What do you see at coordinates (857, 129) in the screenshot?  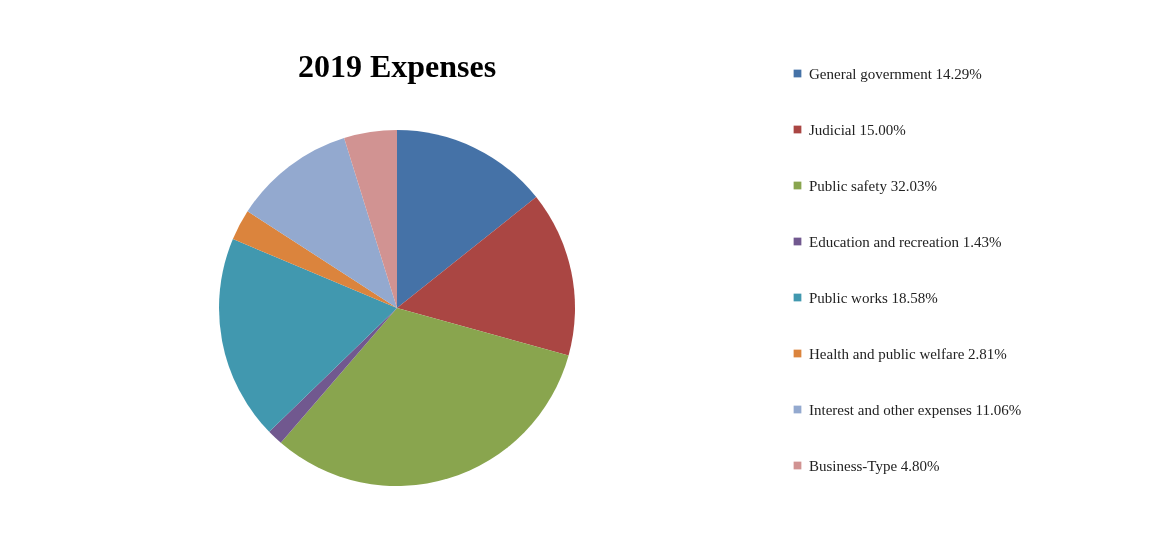 I see `legend-label: Judicial 15.00%` at bounding box center [857, 129].